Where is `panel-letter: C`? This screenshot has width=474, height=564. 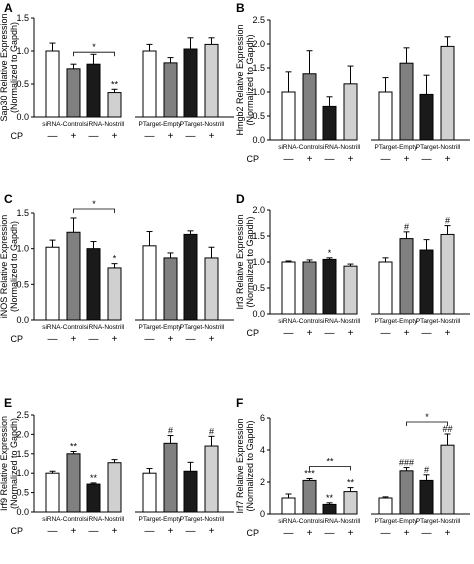
panel-letter: C is located at coordinates (8, 199).